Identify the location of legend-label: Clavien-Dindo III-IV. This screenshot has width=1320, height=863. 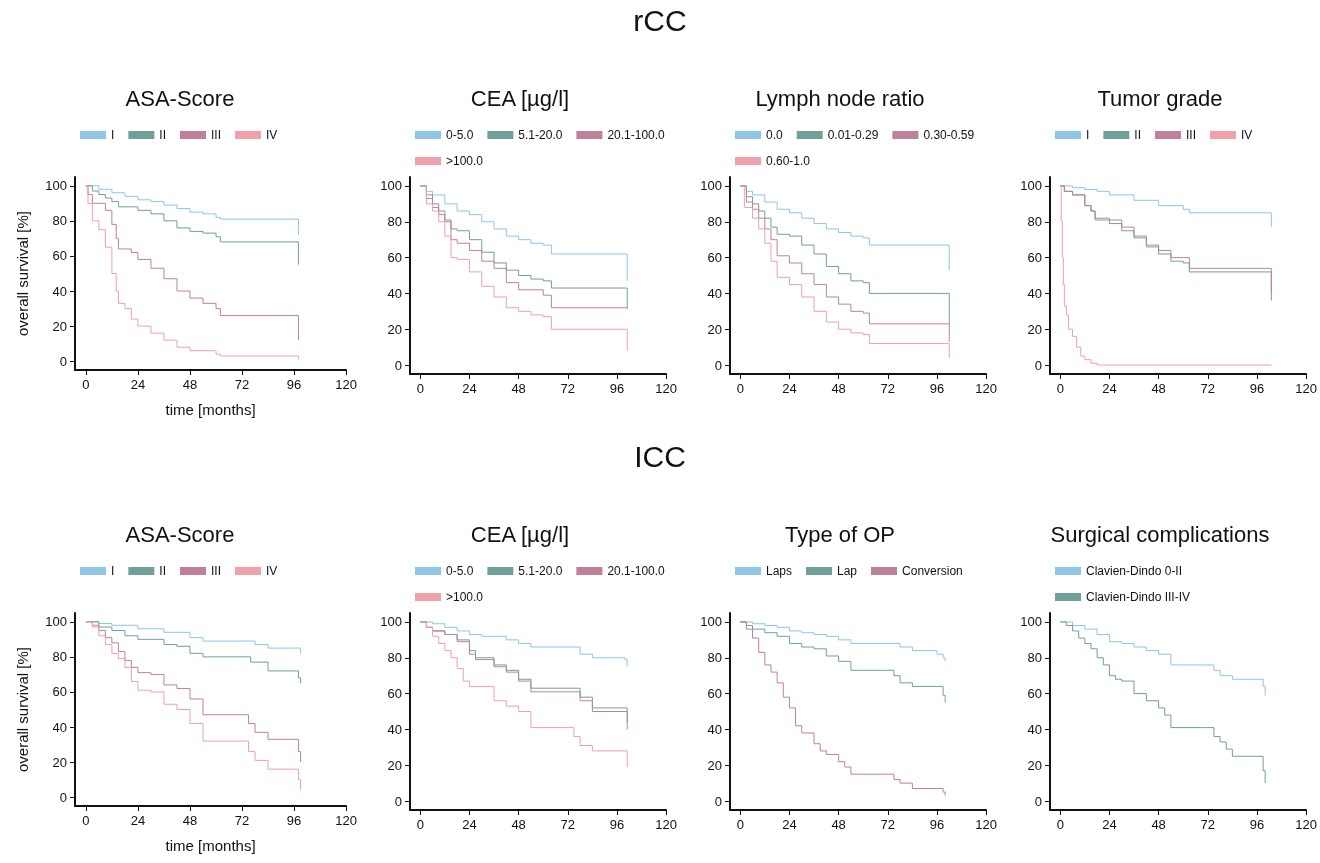
(1138, 597).